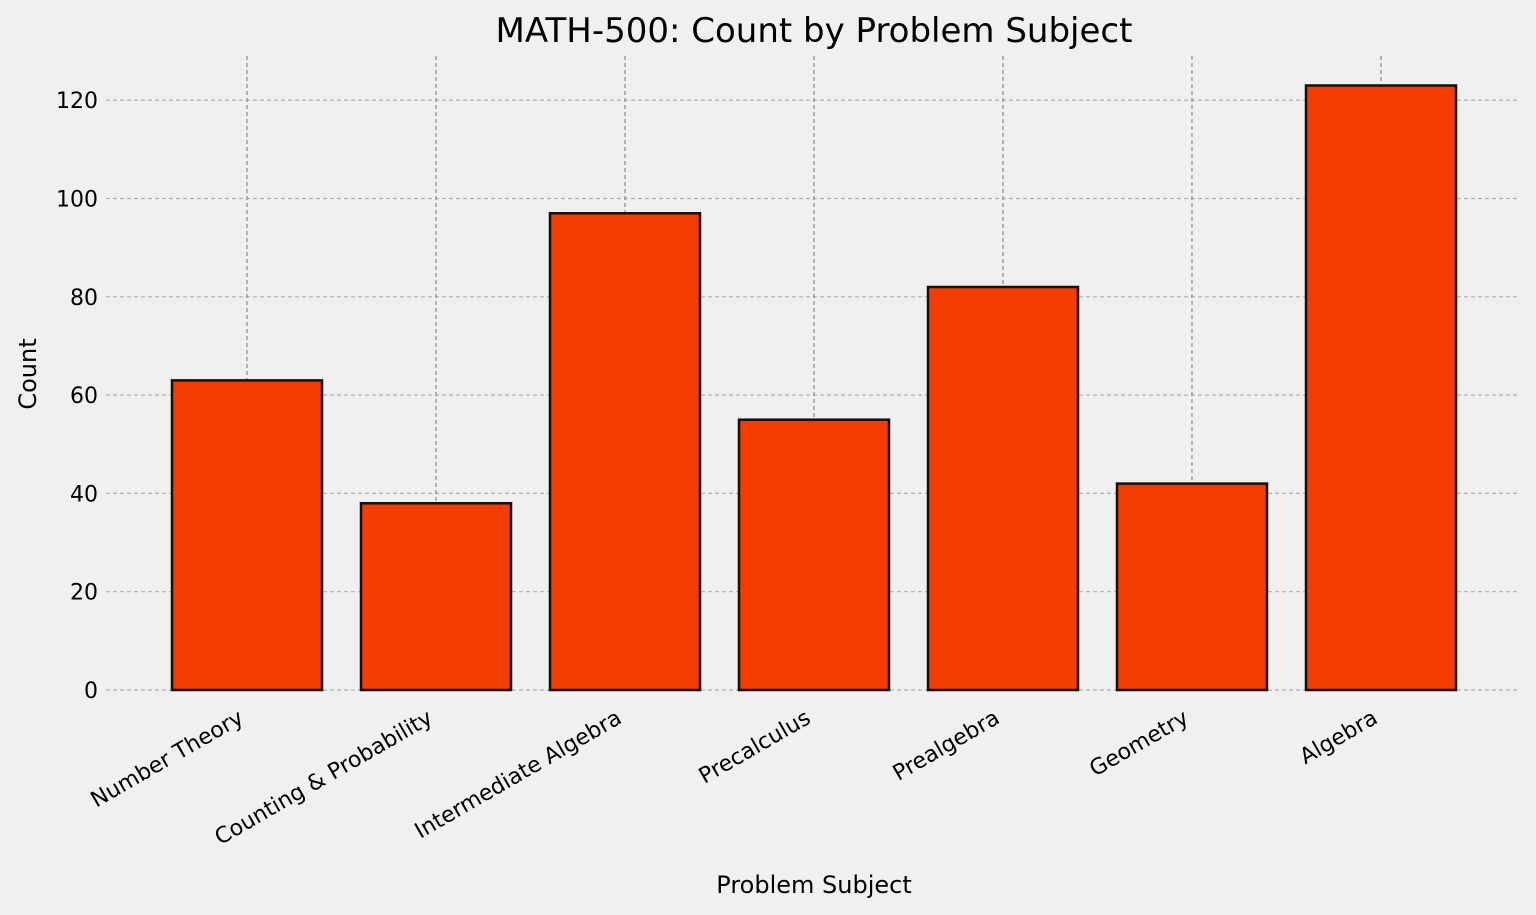  Describe the element at coordinates (84, 494) in the screenshot. I see `y-tick-label: 40` at that location.